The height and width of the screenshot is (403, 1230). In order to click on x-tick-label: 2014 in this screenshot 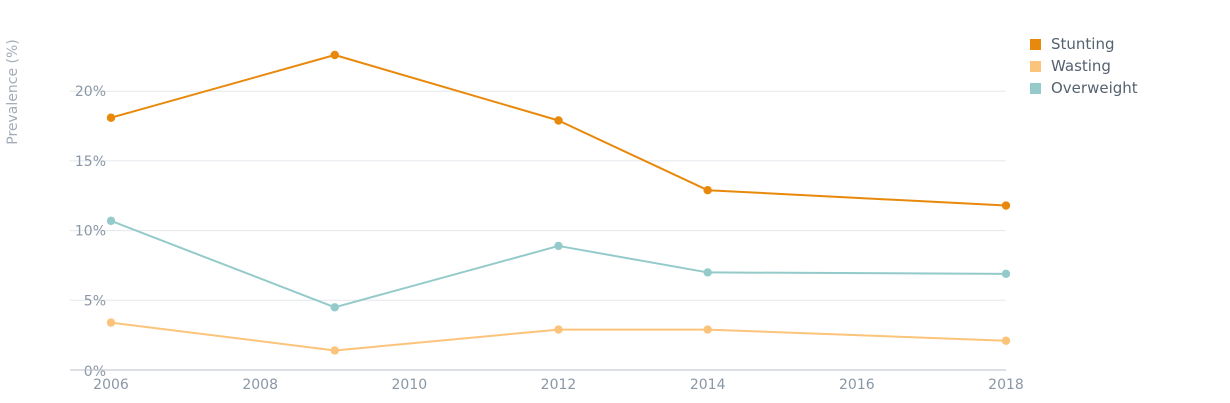, I will do `click(708, 385)`.